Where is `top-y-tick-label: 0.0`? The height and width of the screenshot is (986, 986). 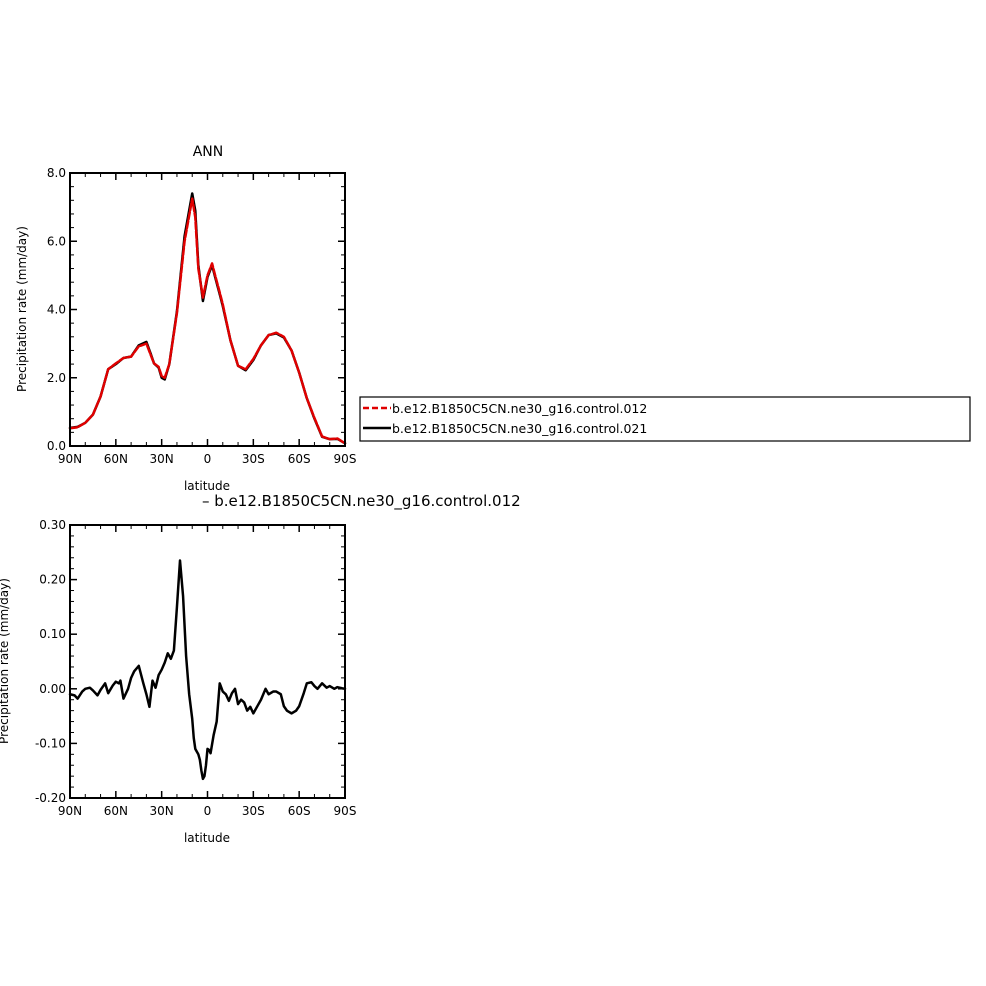
top-y-tick-label: 0.0 is located at coordinates (56, 446).